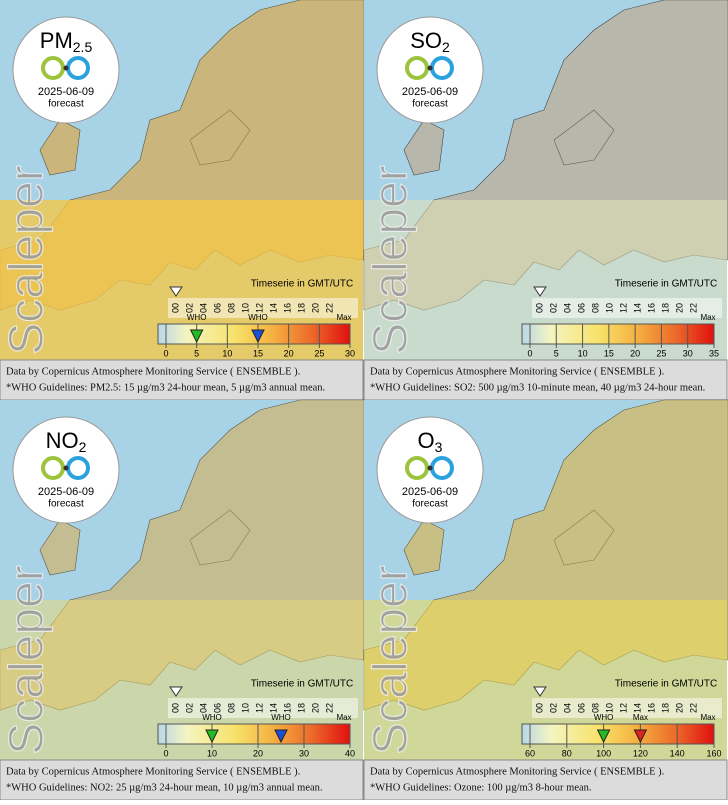 The height and width of the screenshot is (805, 728). What do you see at coordinates (545, 780) in the screenshot?
I see `caption-box` at bounding box center [545, 780].